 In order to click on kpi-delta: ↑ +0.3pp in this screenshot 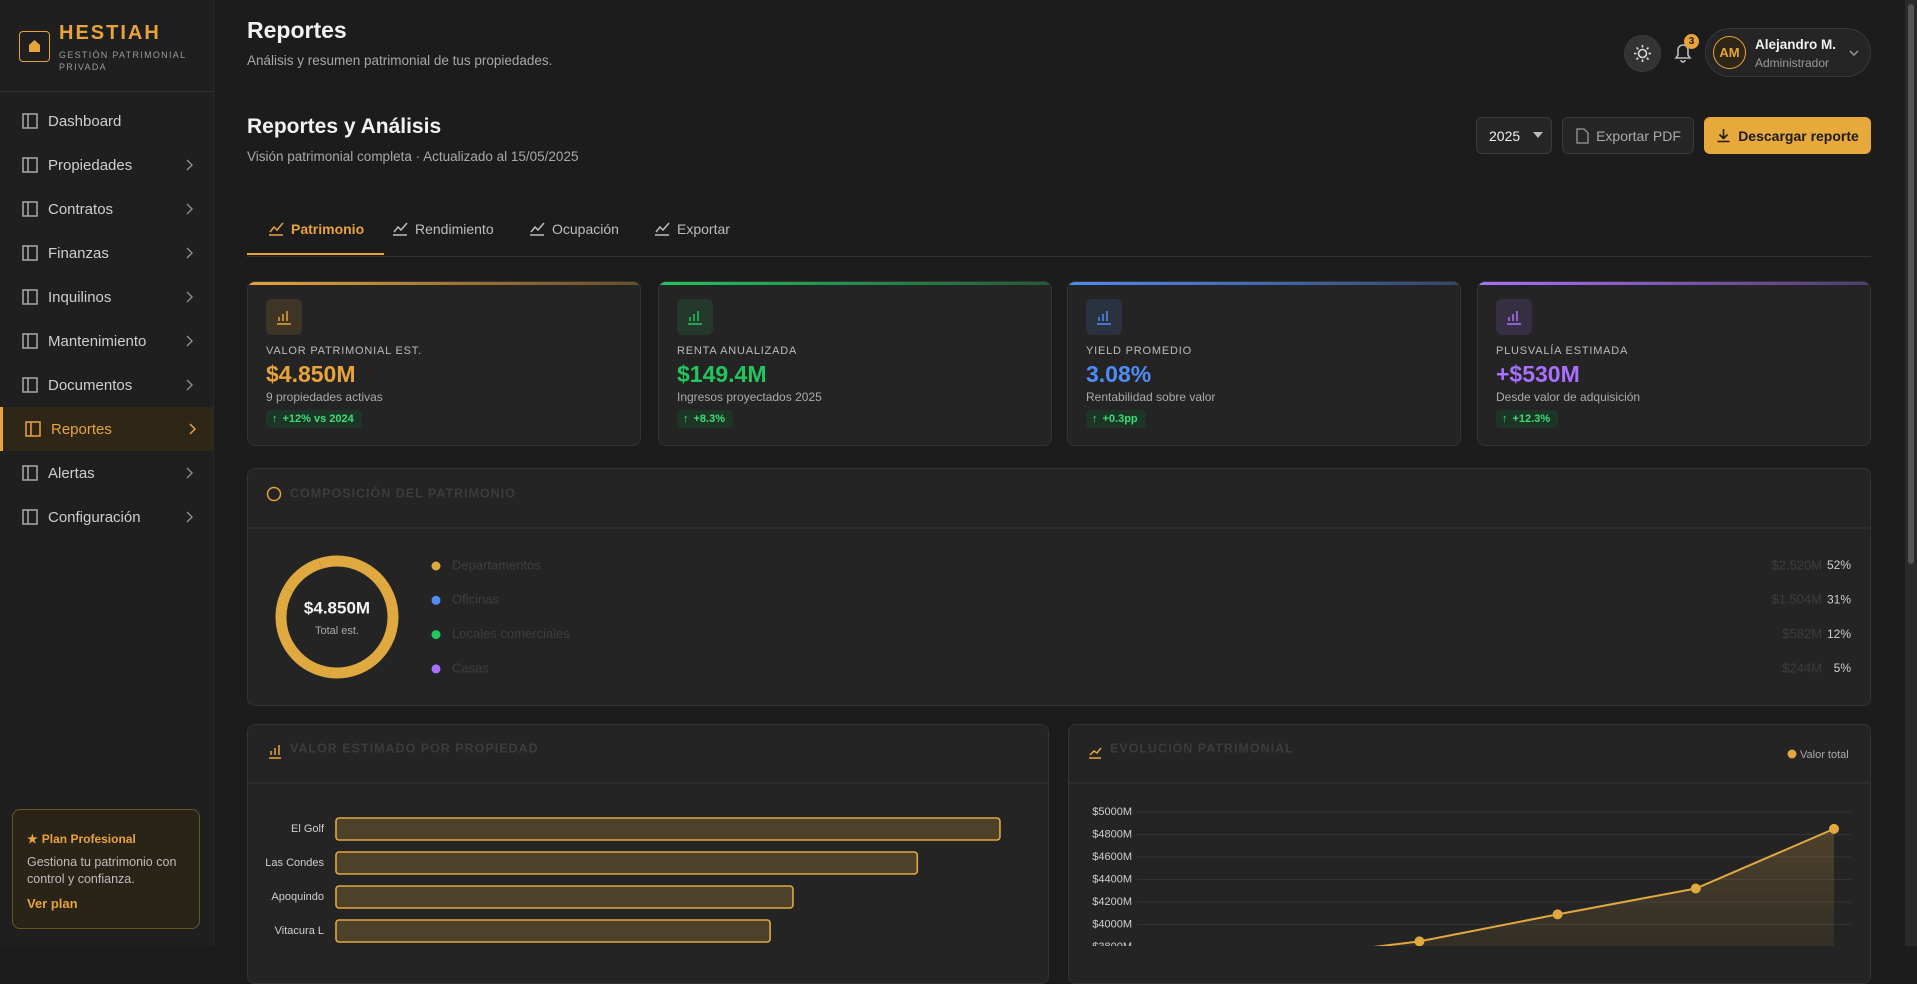, I will do `click(1116, 419)`.